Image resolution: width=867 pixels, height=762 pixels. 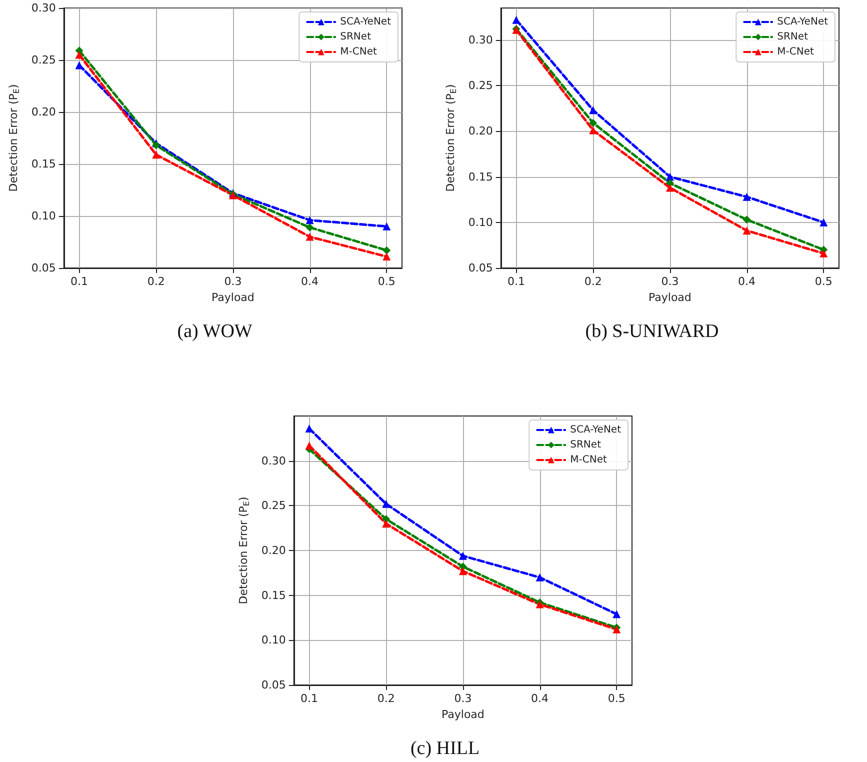 I want to click on text: (b) S-UNIWARD, so click(x=652, y=331).